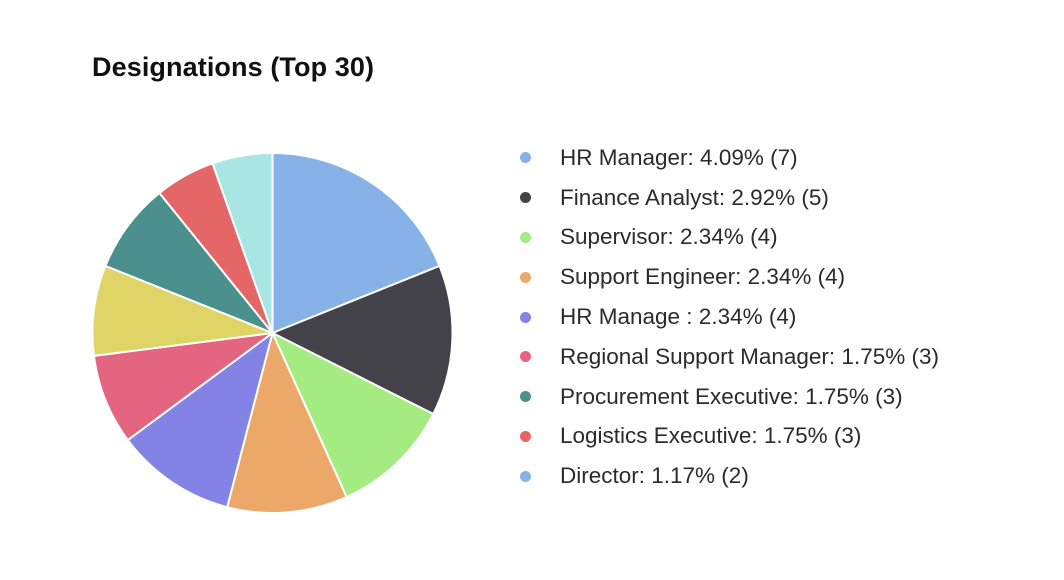 The width and height of the screenshot is (1064, 580). What do you see at coordinates (749, 356) in the screenshot?
I see `legend-label: Regional Support Manager: 1.75% (3)` at bounding box center [749, 356].